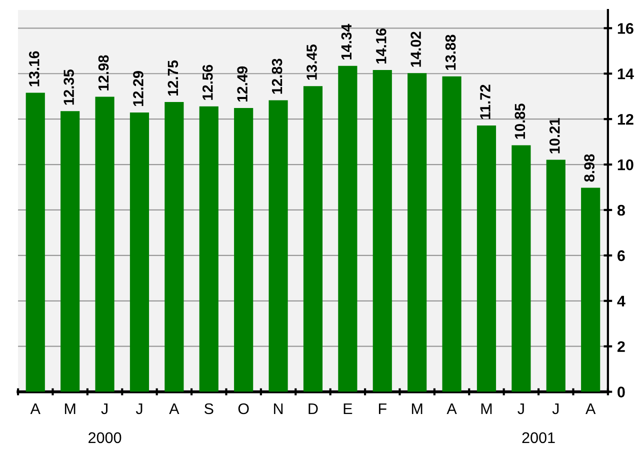 The height and width of the screenshot is (454, 644). What do you see at coordinates (243, 408) in the screenshot?
I see `x-tick-label: O` at bounding box center [243, 408].